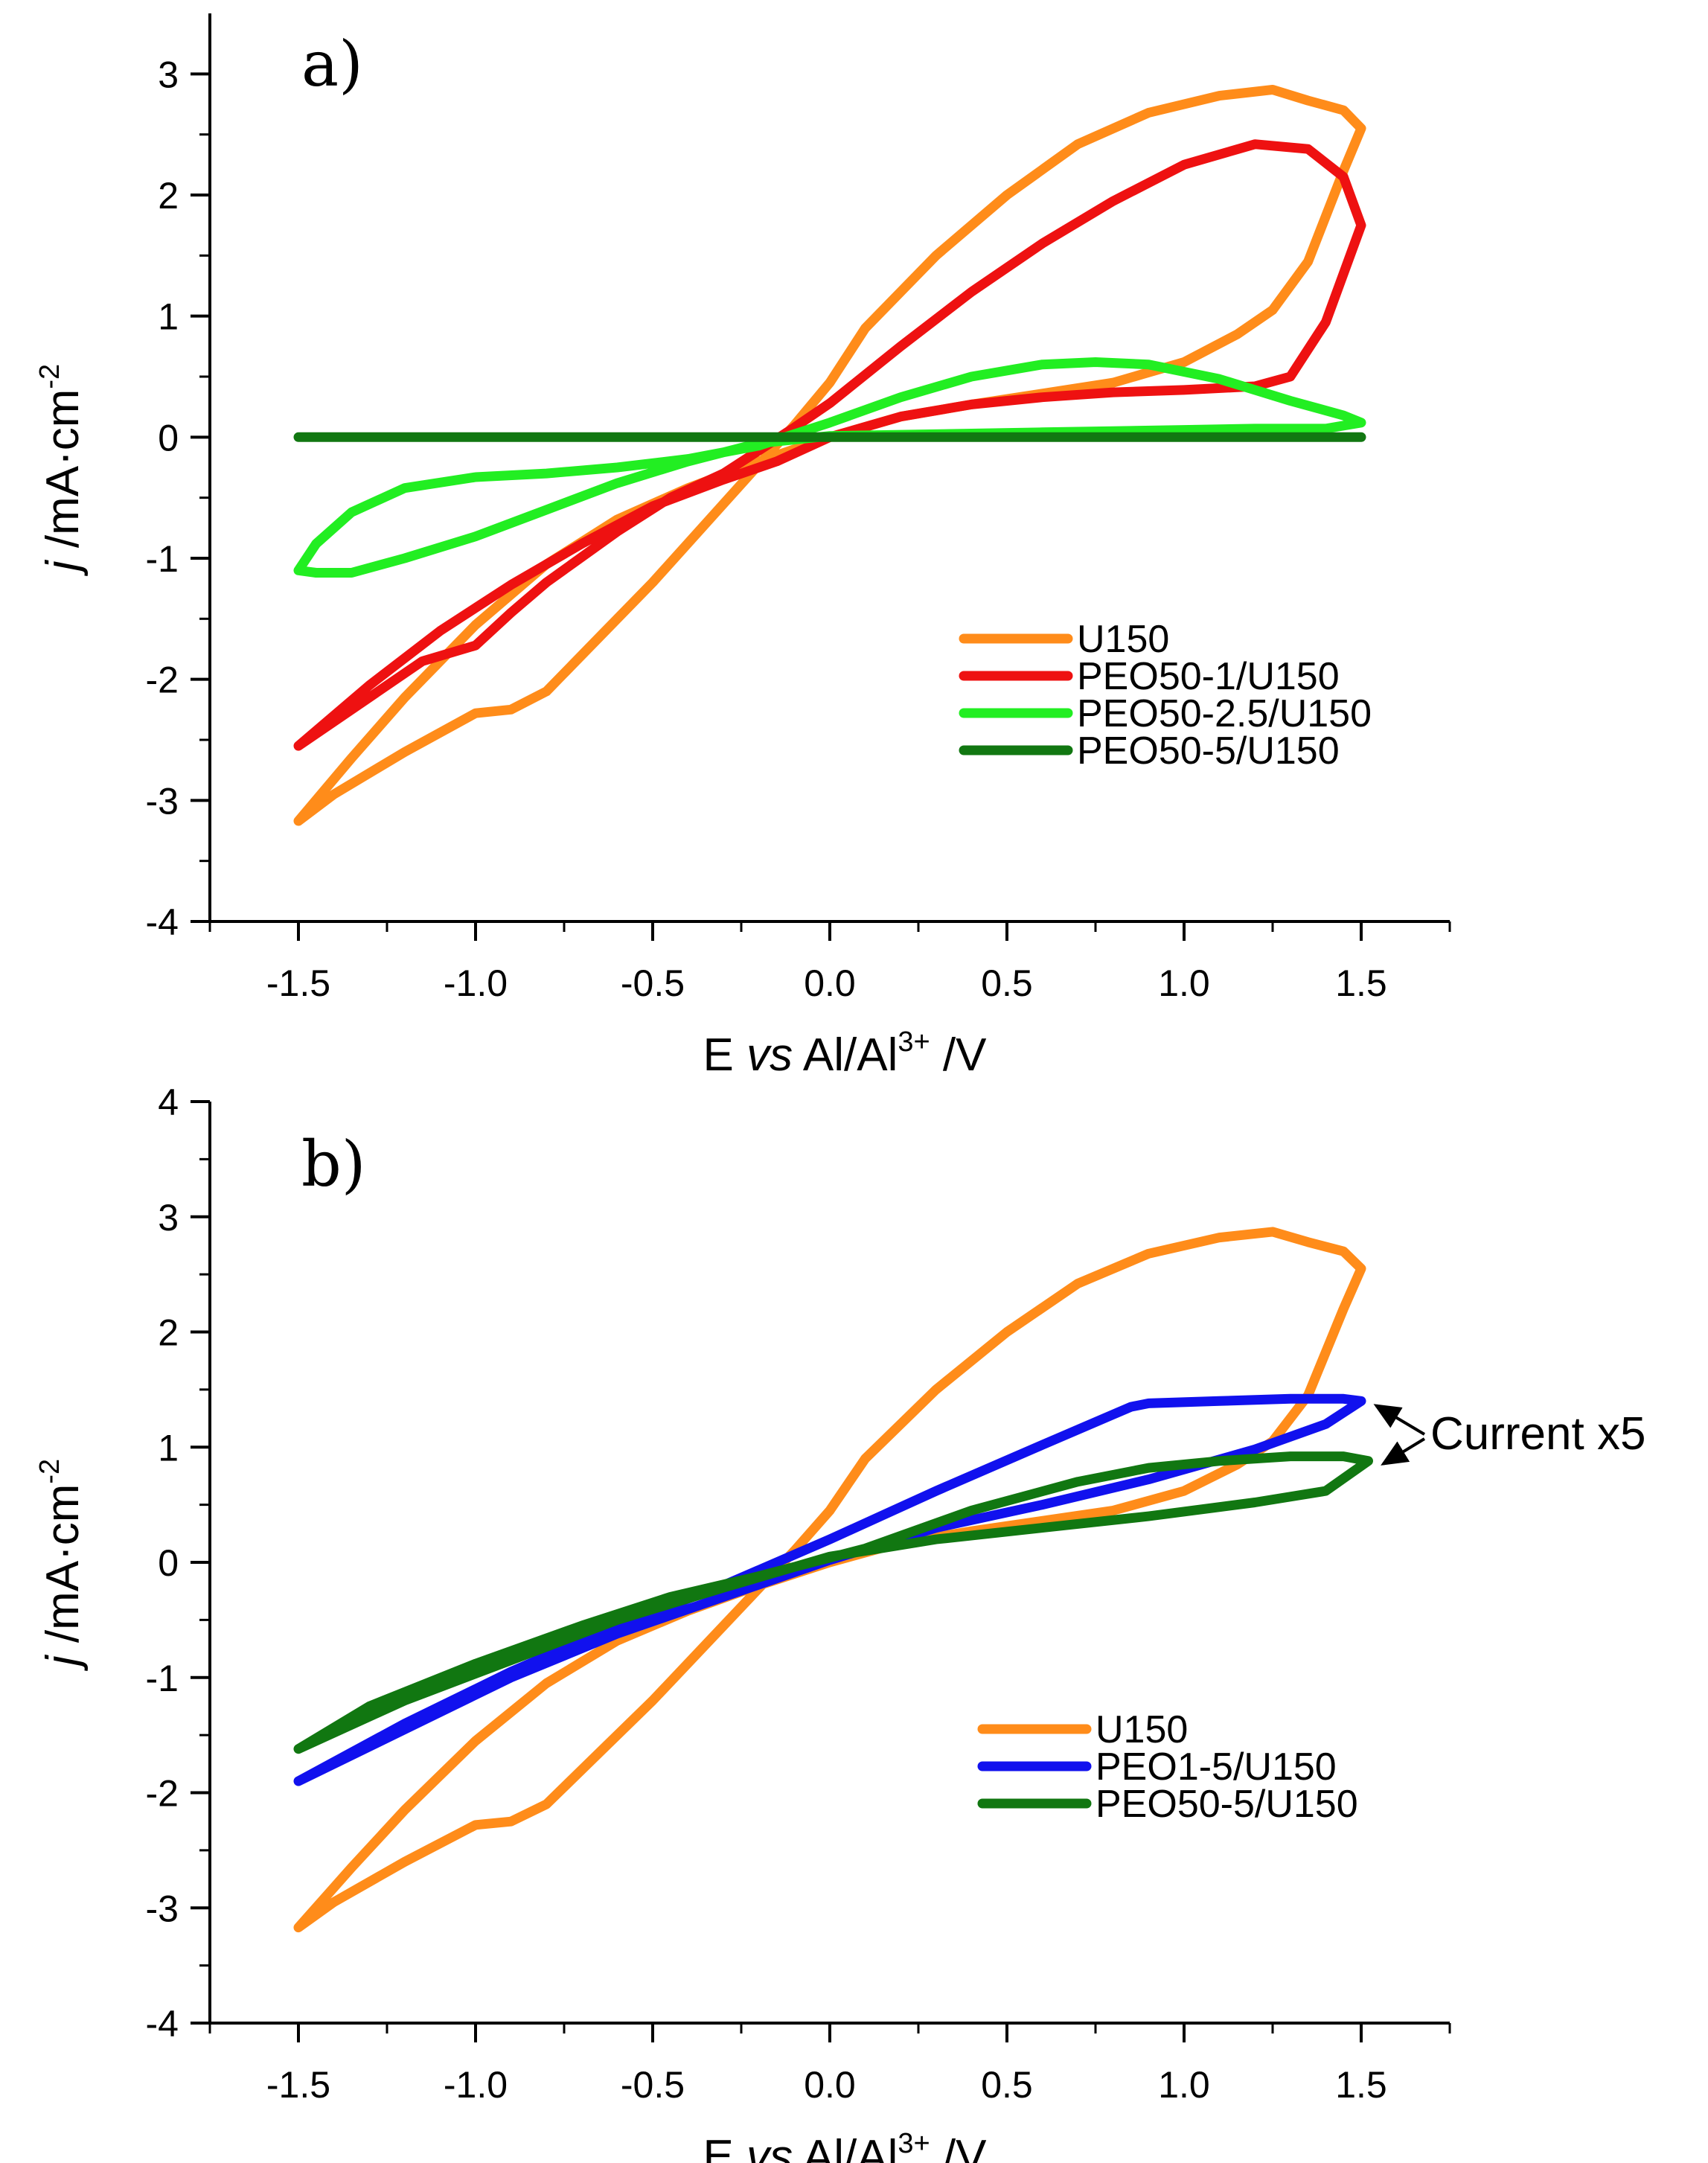  Describe the element at coordinates (833, 1603) in the screenshot. I see `series-line-peo50-5-u150` at that location.